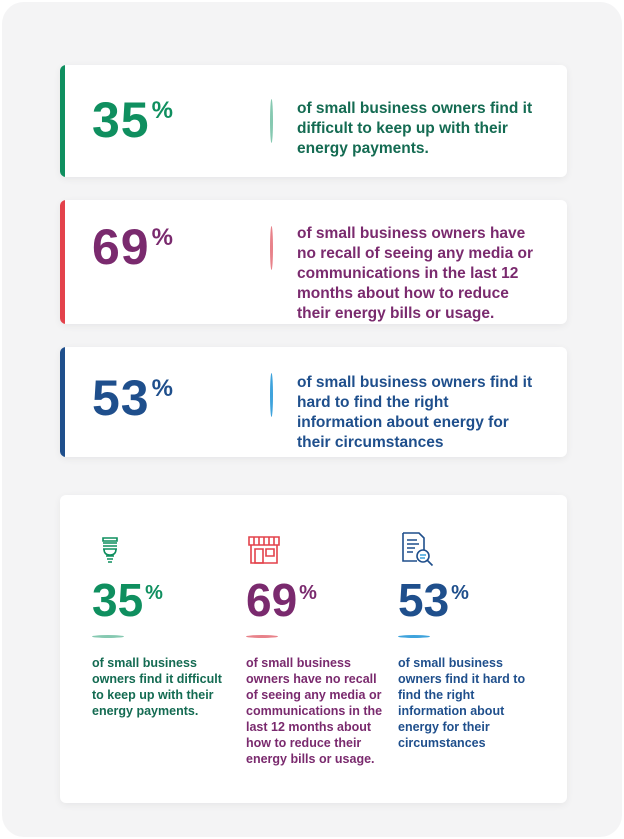 The width and height of the screenshot is (624, 839). Describe the element at coordinates (416, 549) in the screenshot. I see `document-search-icon` at that location.